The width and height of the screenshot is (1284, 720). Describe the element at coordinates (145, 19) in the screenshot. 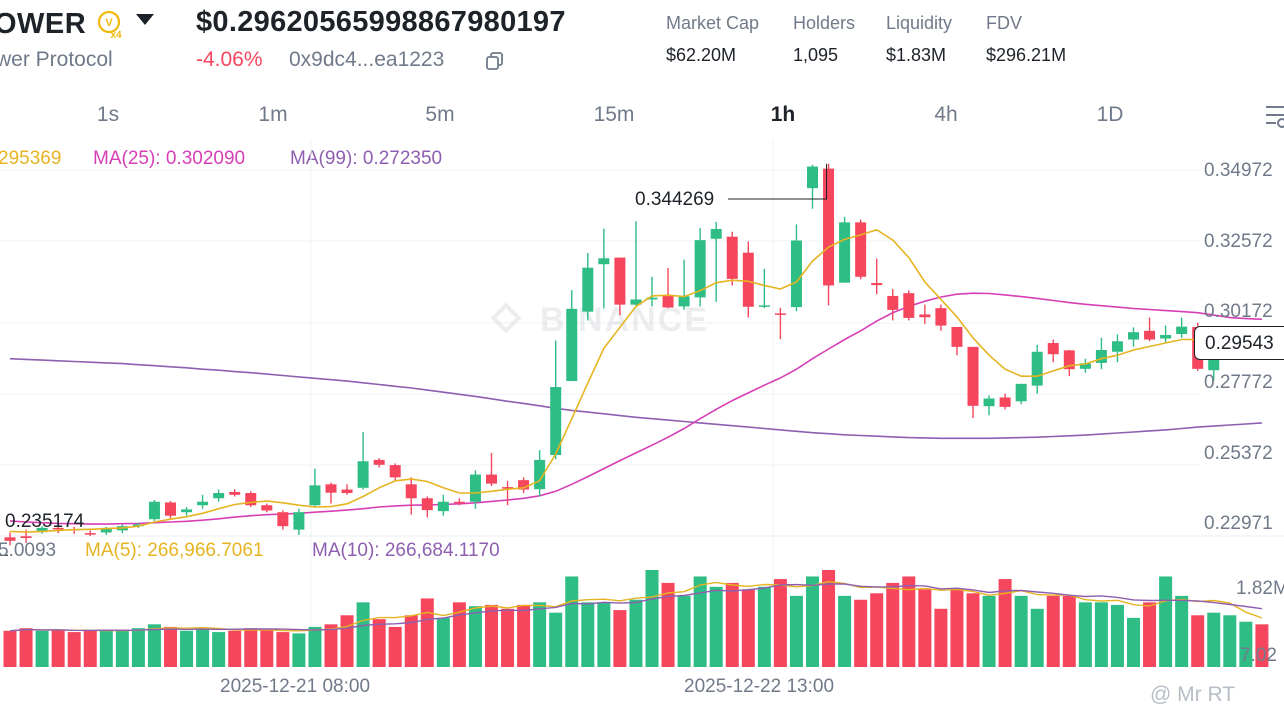

I see `chevron-down-icon` at that location.